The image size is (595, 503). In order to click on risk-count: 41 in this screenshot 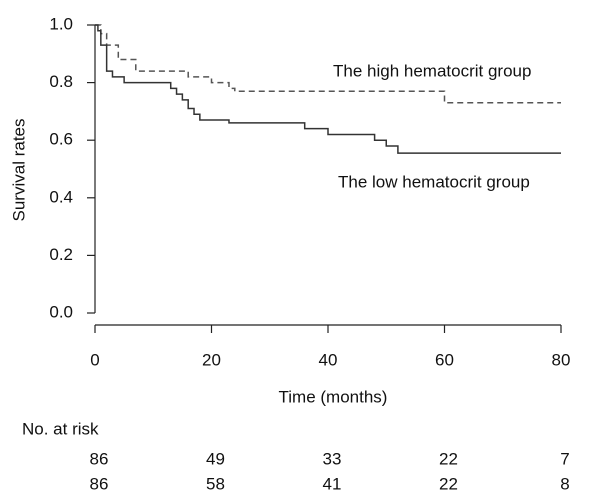, I will do `click(332, 483)`.